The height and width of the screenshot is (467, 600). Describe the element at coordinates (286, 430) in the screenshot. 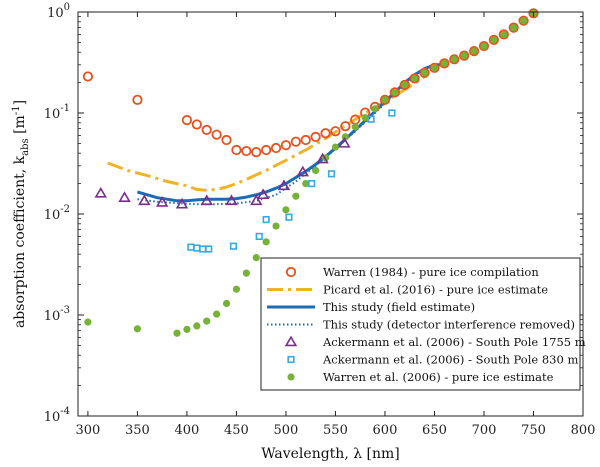

I see `x-tick-label: 500` at that location.